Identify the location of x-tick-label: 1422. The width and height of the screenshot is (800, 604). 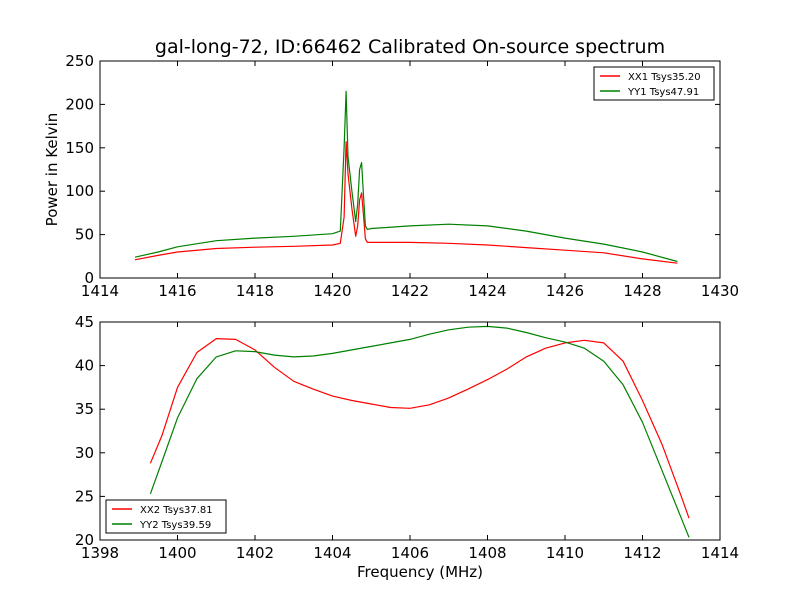
(410, 291).